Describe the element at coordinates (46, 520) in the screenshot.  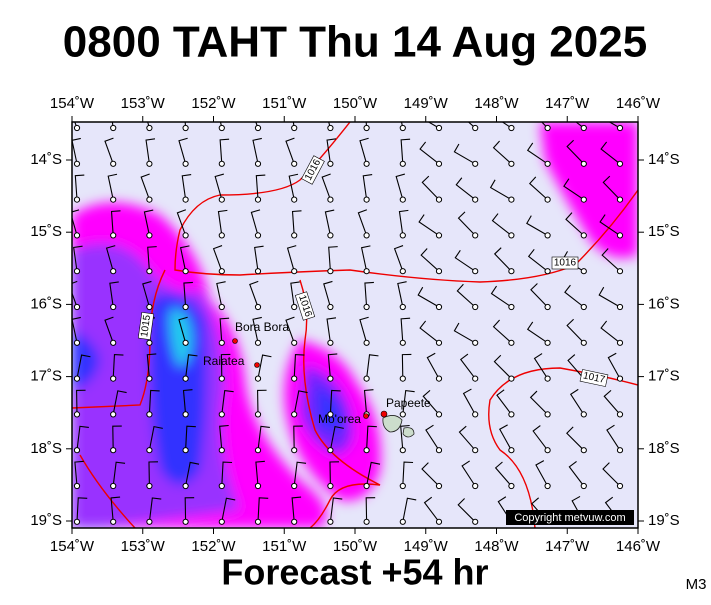
I see `lat-label: 19˚S` at that location.